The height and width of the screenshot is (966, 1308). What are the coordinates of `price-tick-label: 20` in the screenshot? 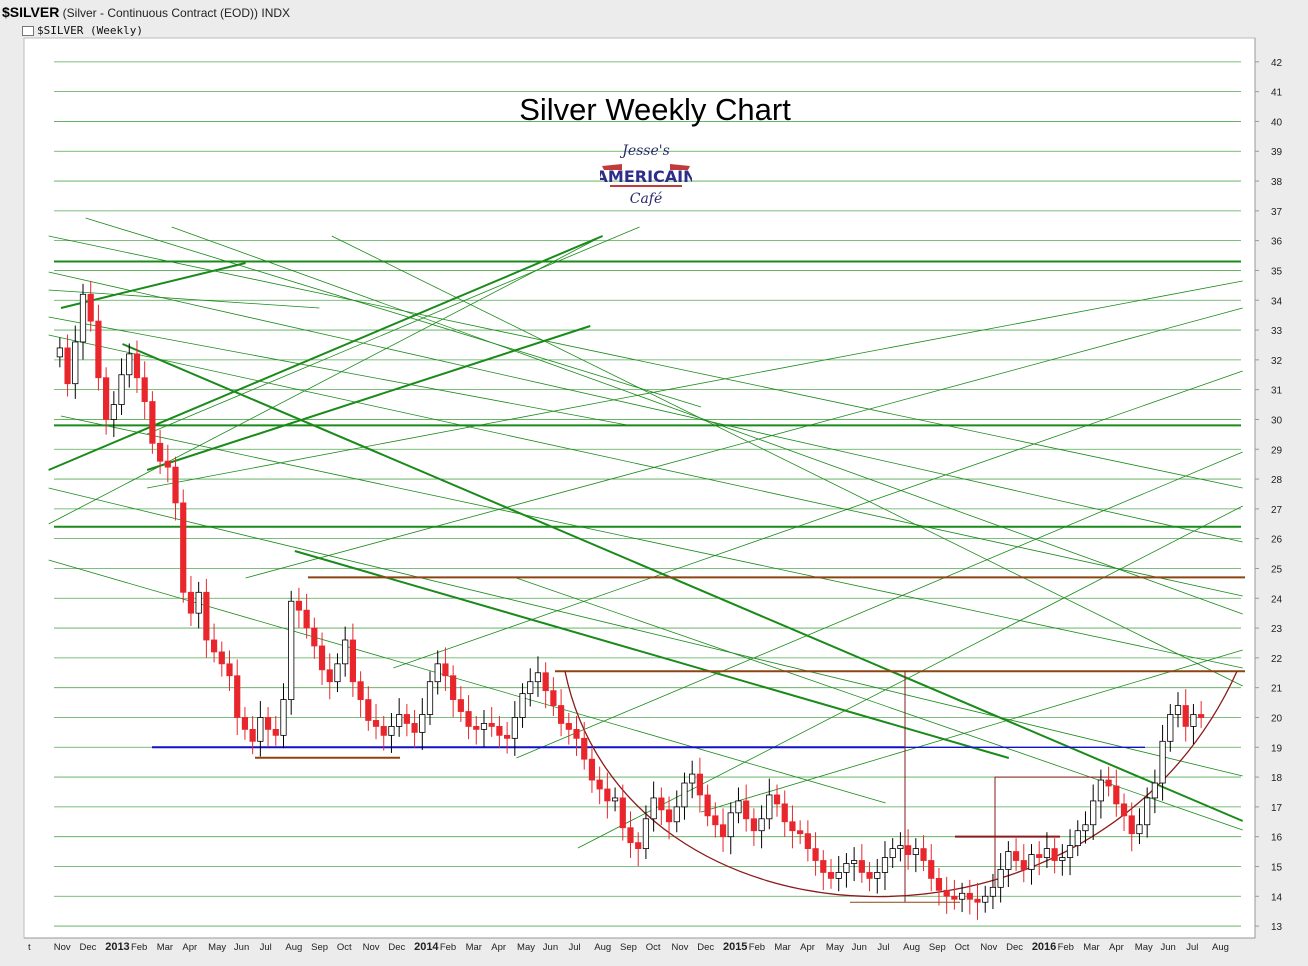 It's located at (1277, 718).